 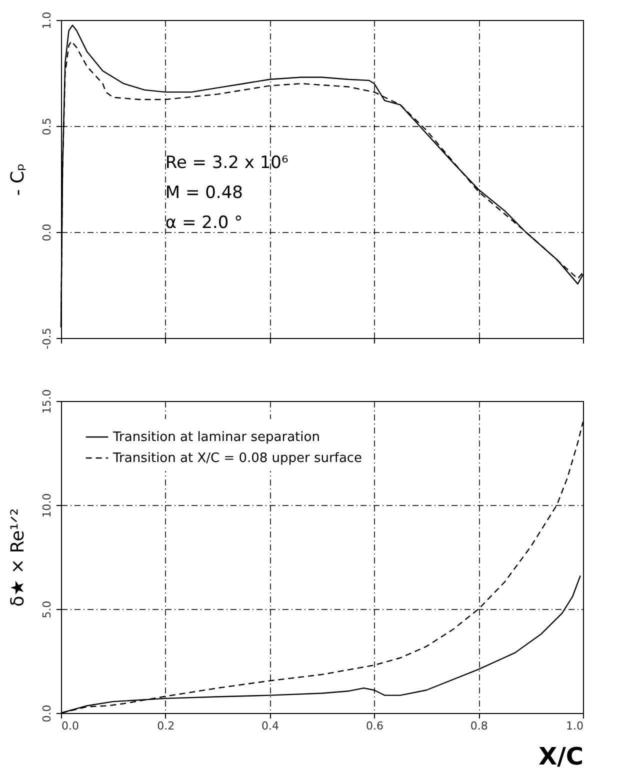 What do you see at coordinates (47, 609) in the screenshot?
I see `y-tick-label: 5.0` at bounding box center [47, 609].